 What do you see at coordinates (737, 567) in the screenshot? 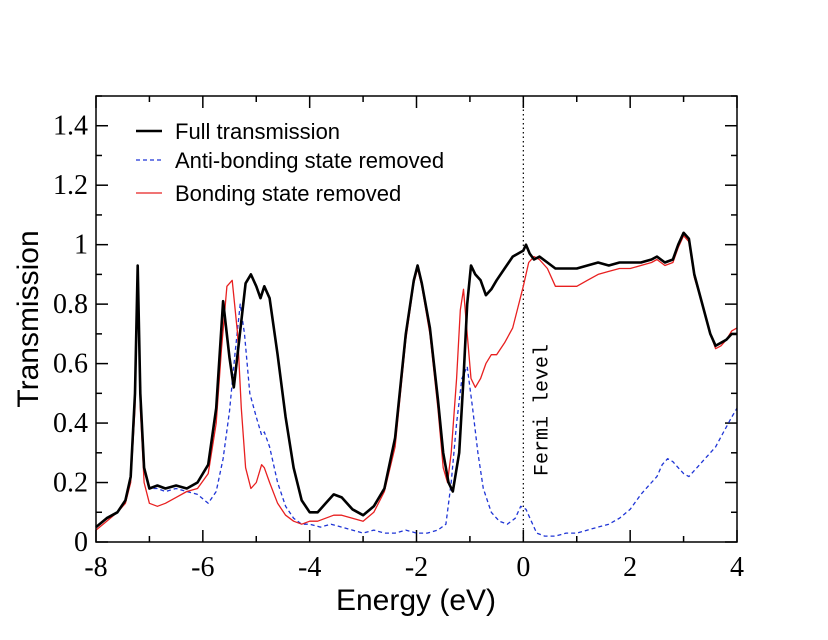
I see `x-tick-label: 4` at bounding box center [737, 567].